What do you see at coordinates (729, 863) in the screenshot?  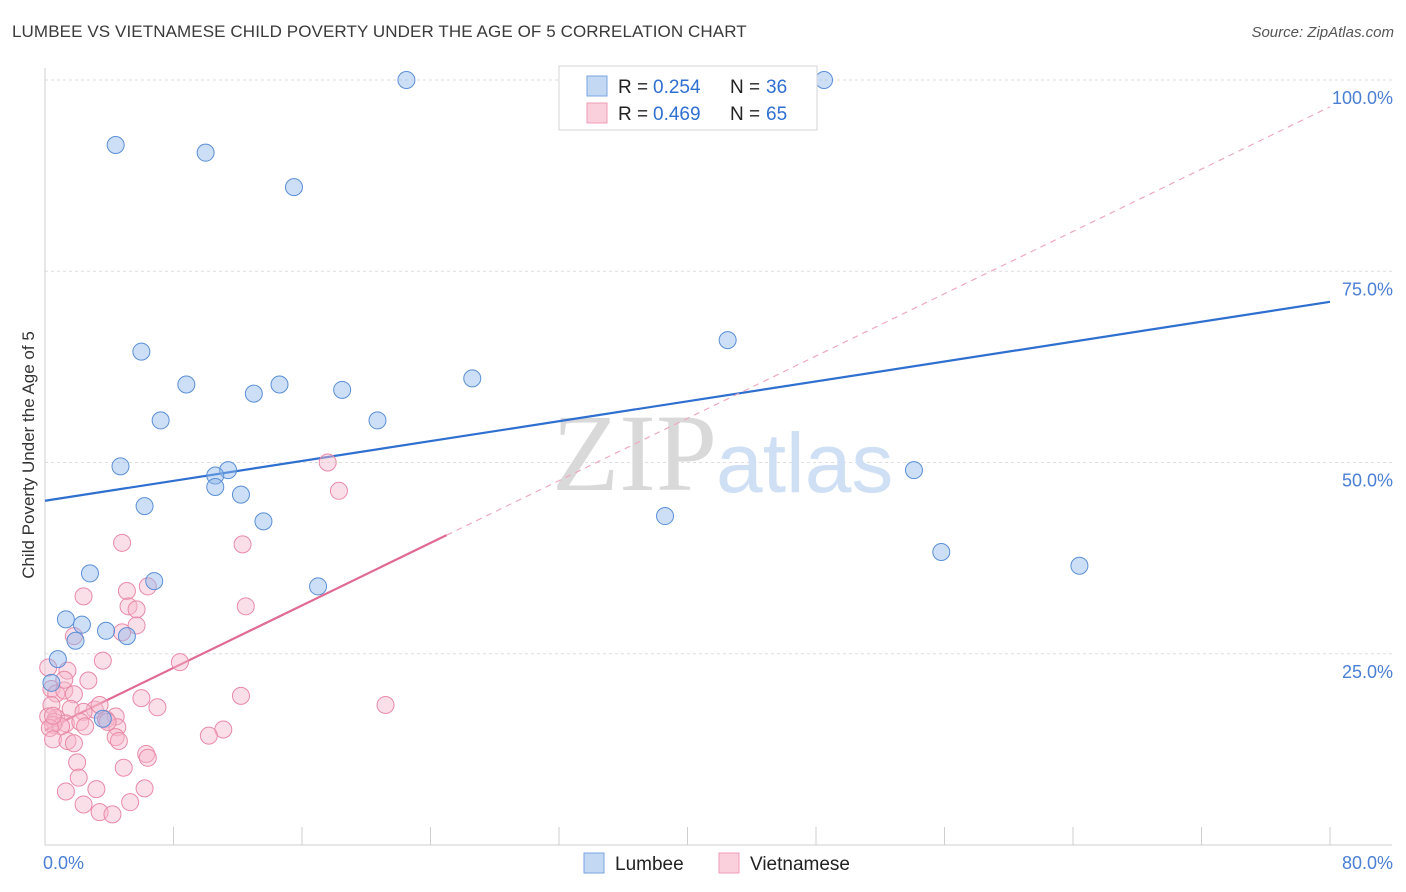 I see `bottom-legend-swatch-vietnamese` at bounding box center [729, 863].